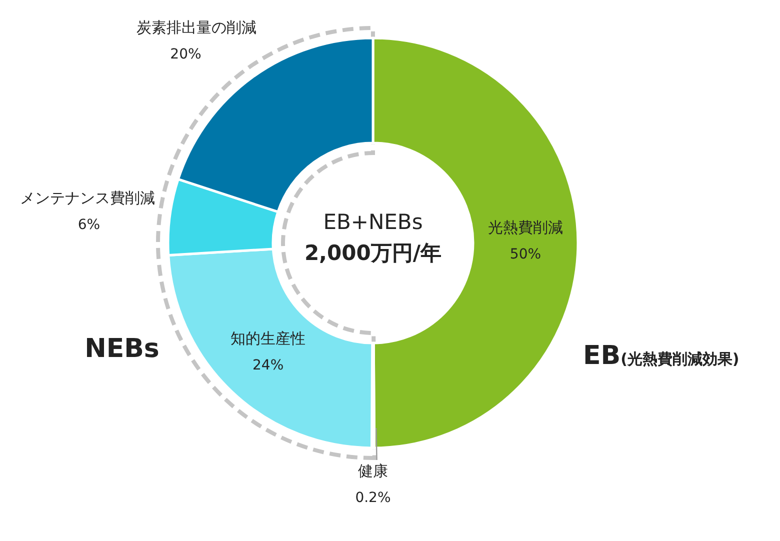 This screenshot has width=780, height=541. Describe the element at coordinates (186, 54) in the screenshot. I see `data-label: 20%` at that location.